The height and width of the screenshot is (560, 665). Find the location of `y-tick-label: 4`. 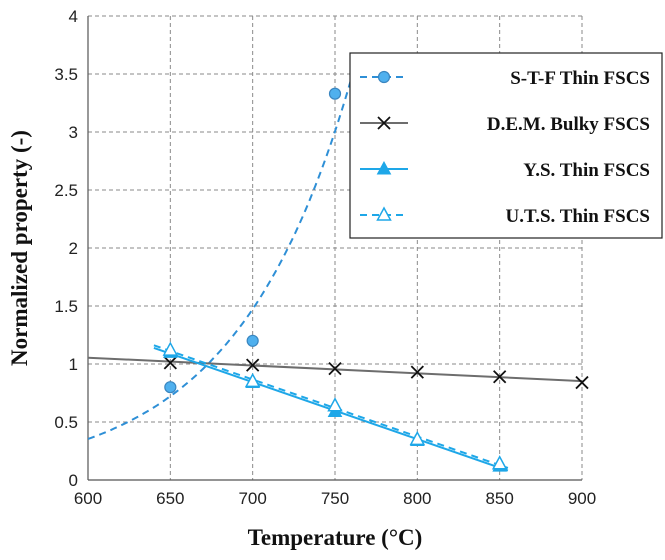

y-tick-label: 4 is located at coordinates (73, 16).